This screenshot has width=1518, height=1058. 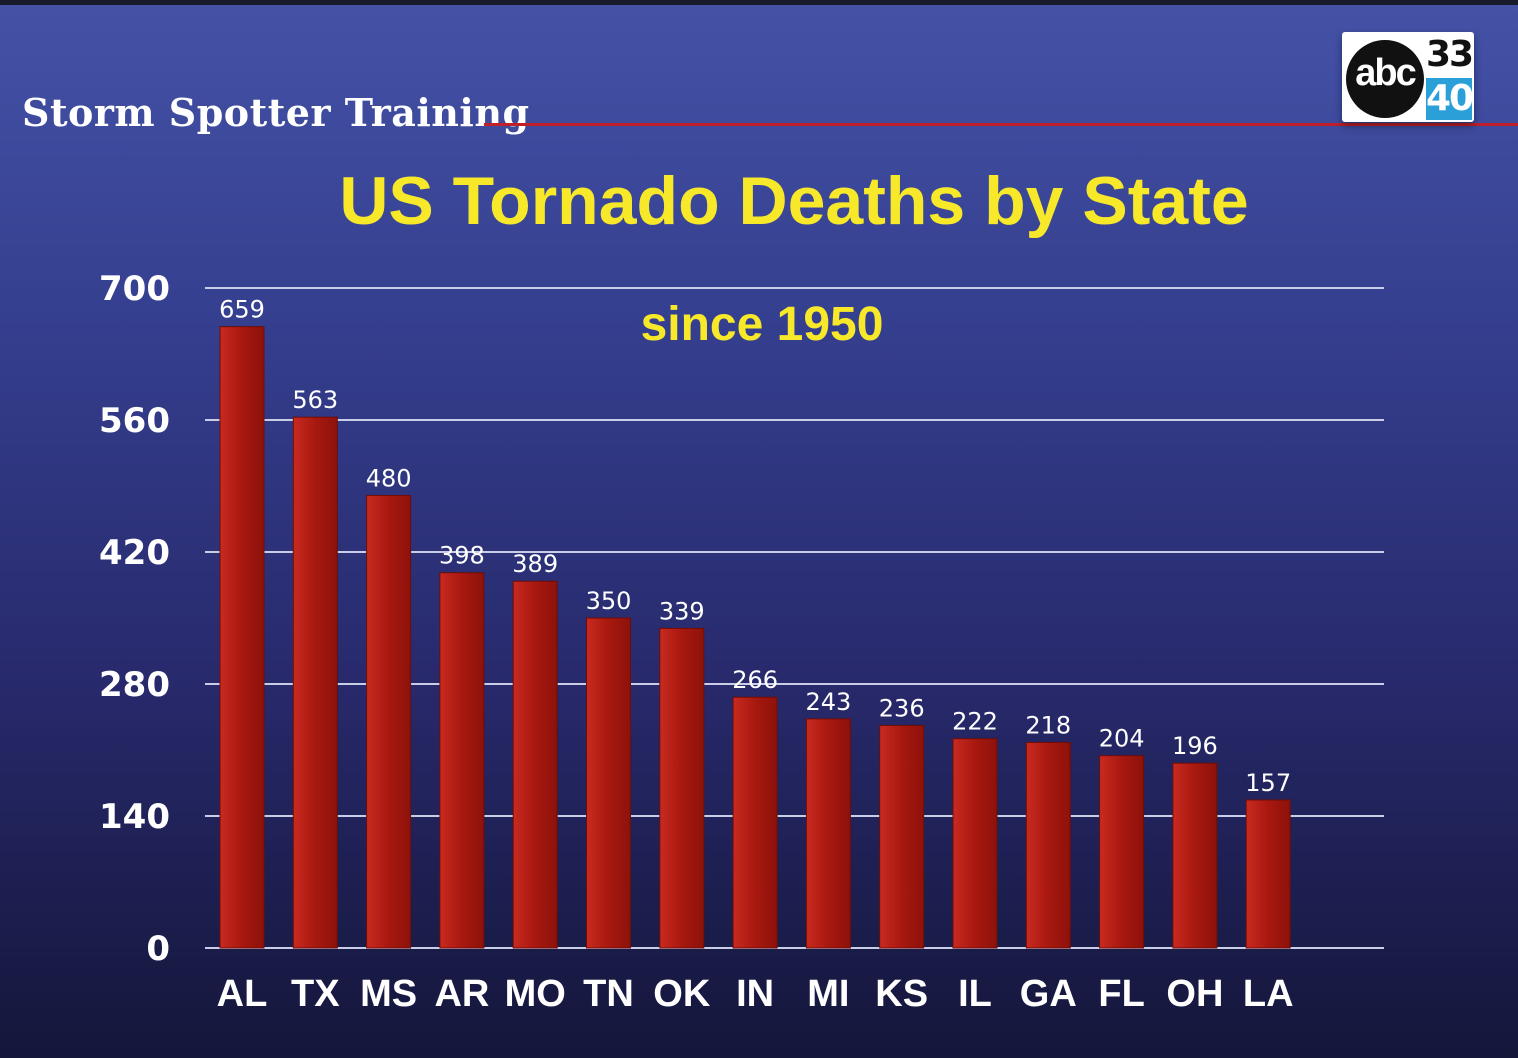 What do you see at coordinates (315, 400) in the screenshot?
I see `value-label: 563` at bounding box center [315, 400].